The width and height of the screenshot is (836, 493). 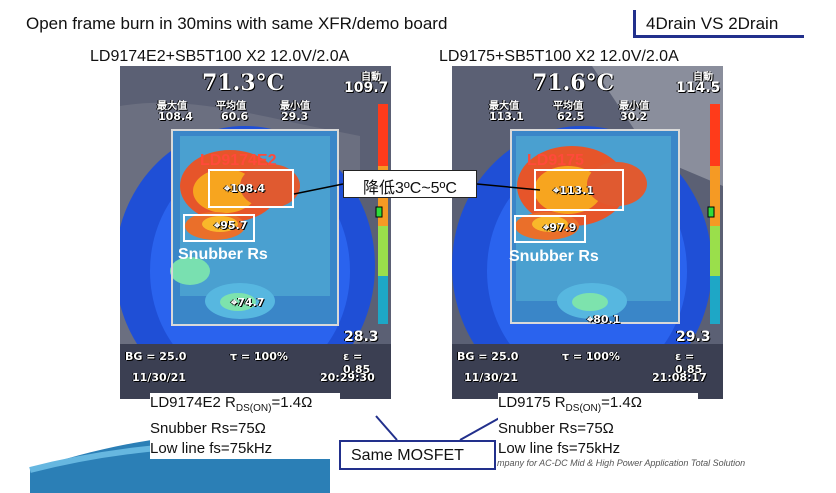 I want to click on left-stat-label-max: 最大值, so click(x=172, y=106).